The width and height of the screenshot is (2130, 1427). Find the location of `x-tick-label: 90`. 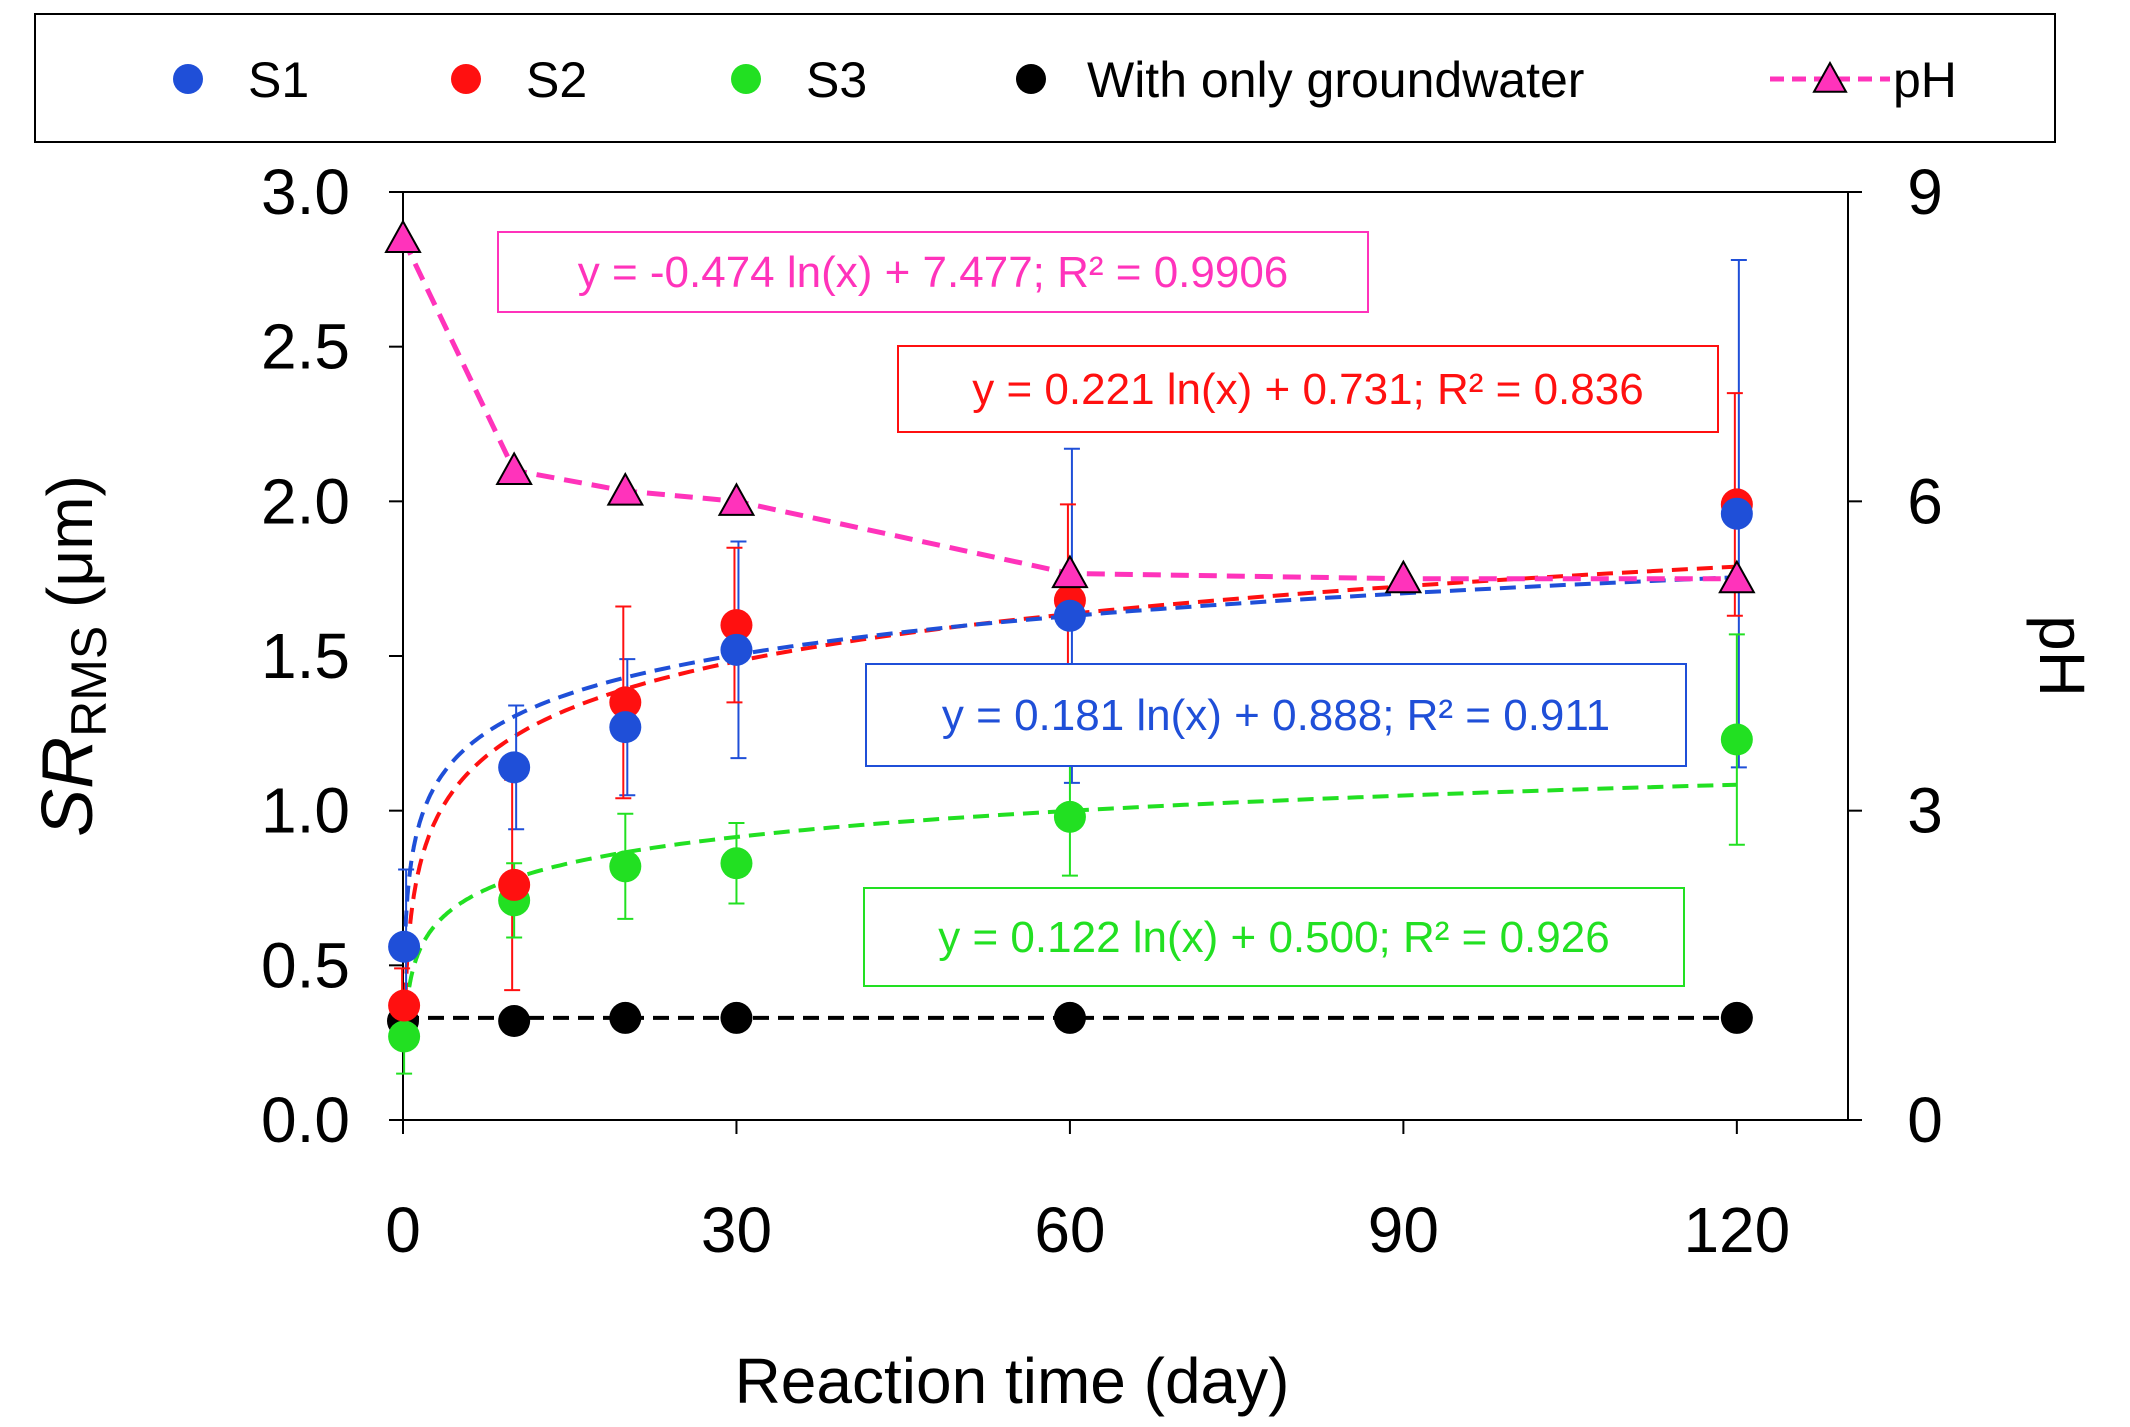

x-tick-label: 90 is located at coordinates (1403, 1230).